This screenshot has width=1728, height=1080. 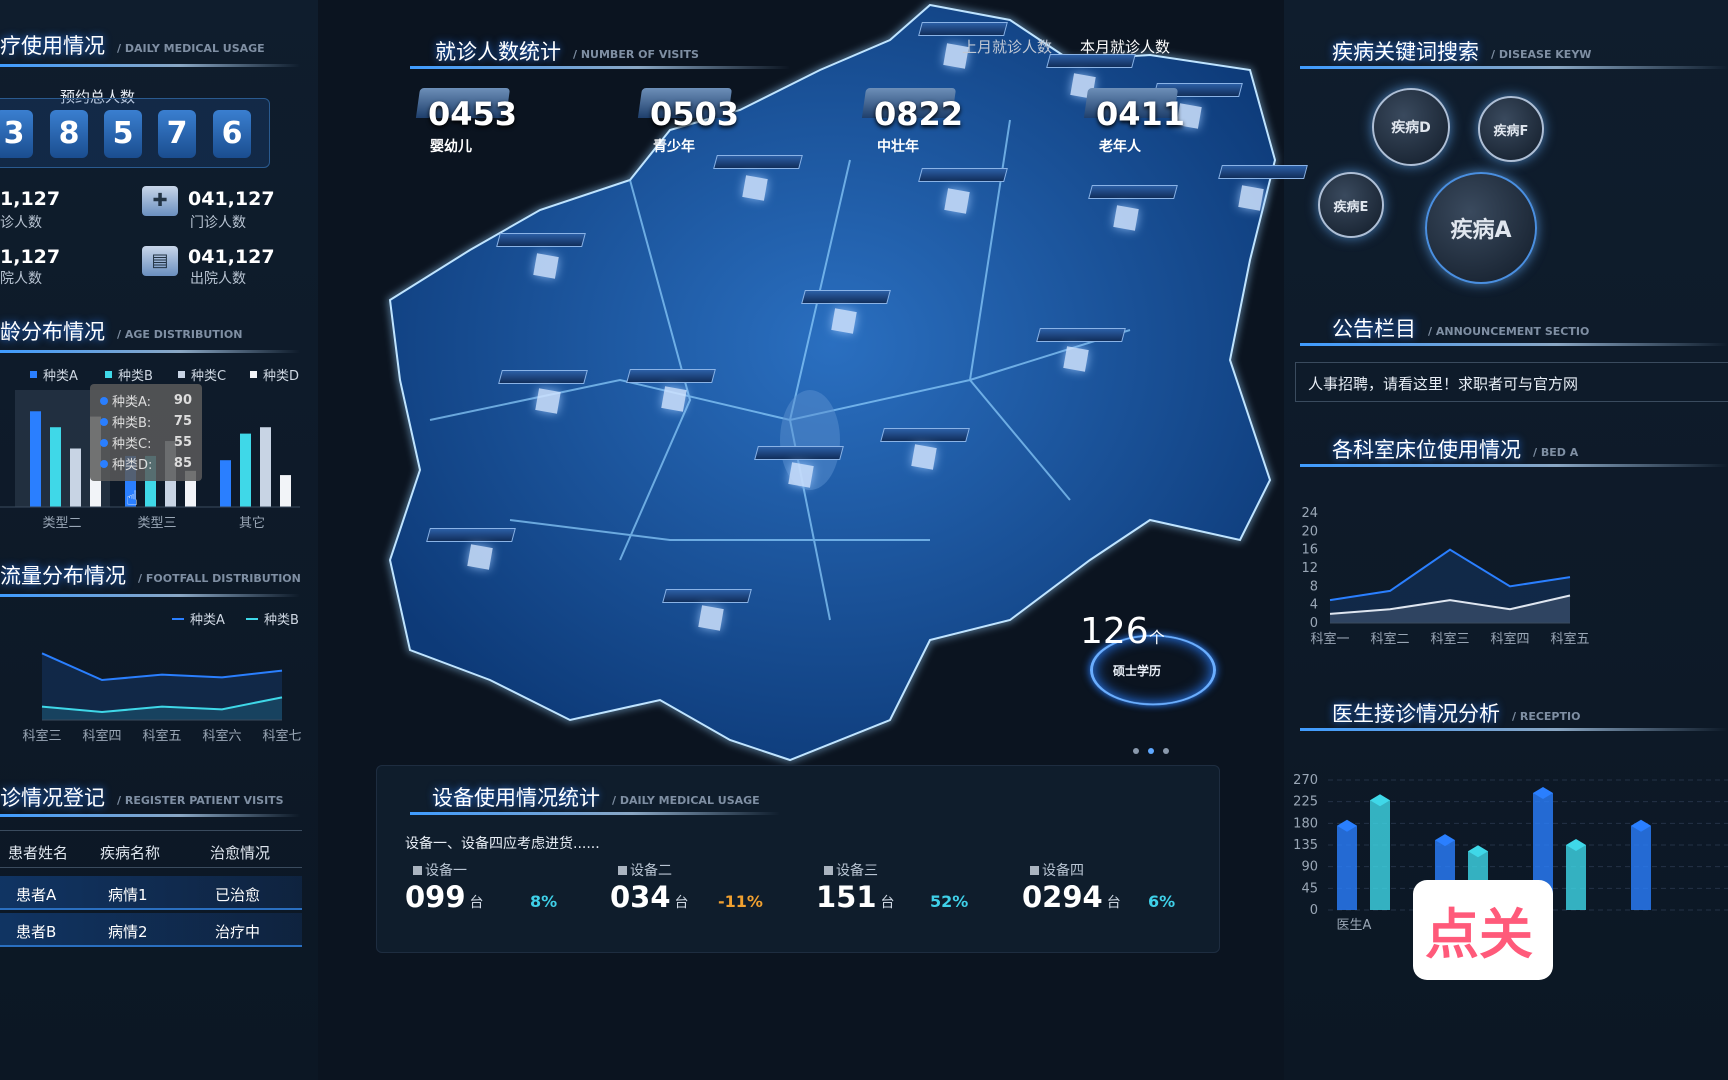 What do you see at coordinates (1481, 228) in the screenshot?
I see `disease-bubble: 疾病A` at bounding box center [1481, 228].